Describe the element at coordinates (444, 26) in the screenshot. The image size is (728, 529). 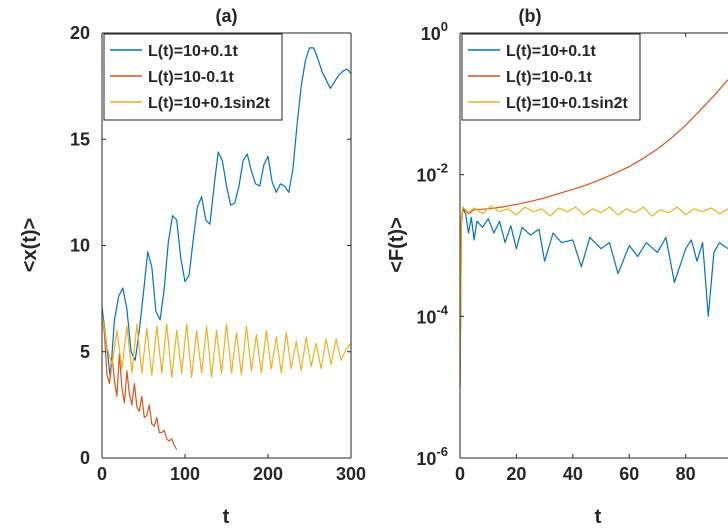
I see `y-tick-exponent: 0` at that location.